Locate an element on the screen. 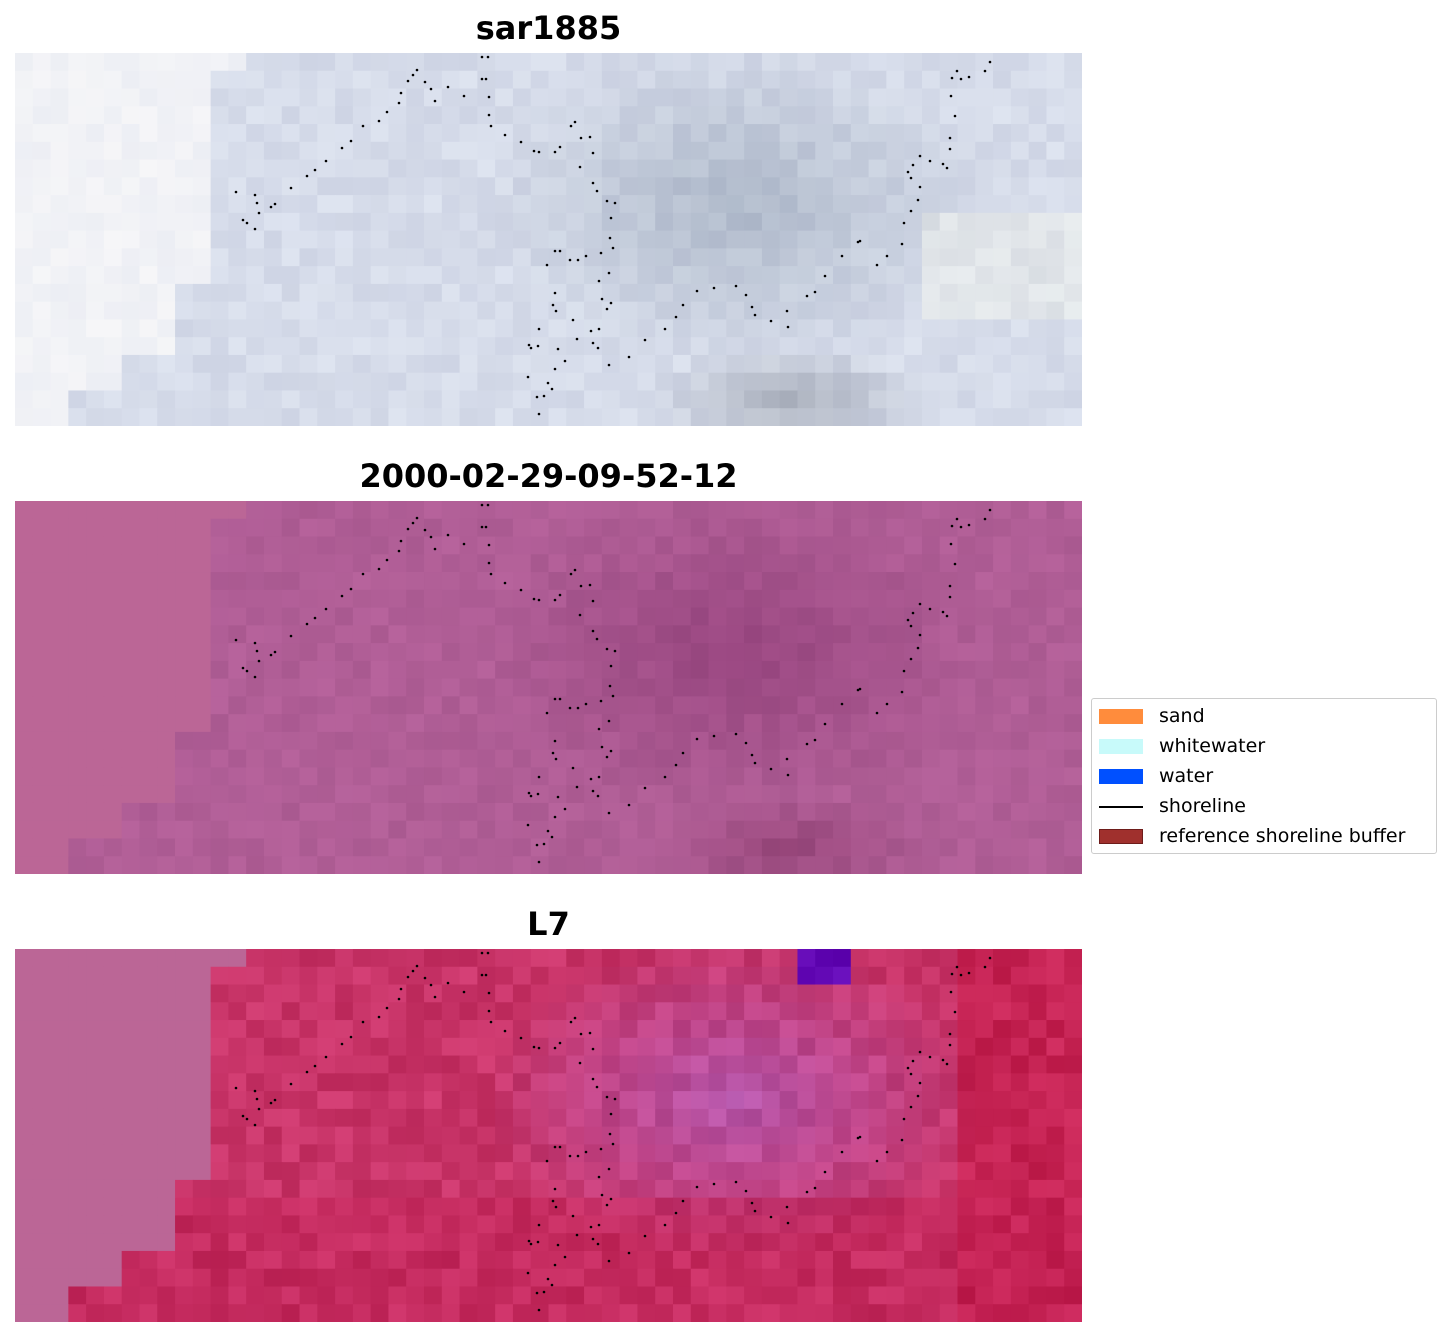 The height and width of the screenshot is (1337, 1452). legend-label: whitewater is located at coordinates (1212, 746).